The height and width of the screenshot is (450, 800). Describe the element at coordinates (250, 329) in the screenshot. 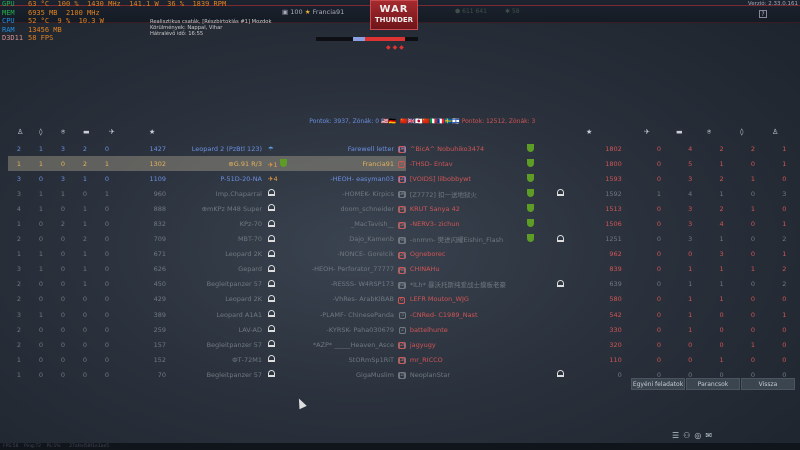

I see `vehicle-name: LAV-AD` at that location.